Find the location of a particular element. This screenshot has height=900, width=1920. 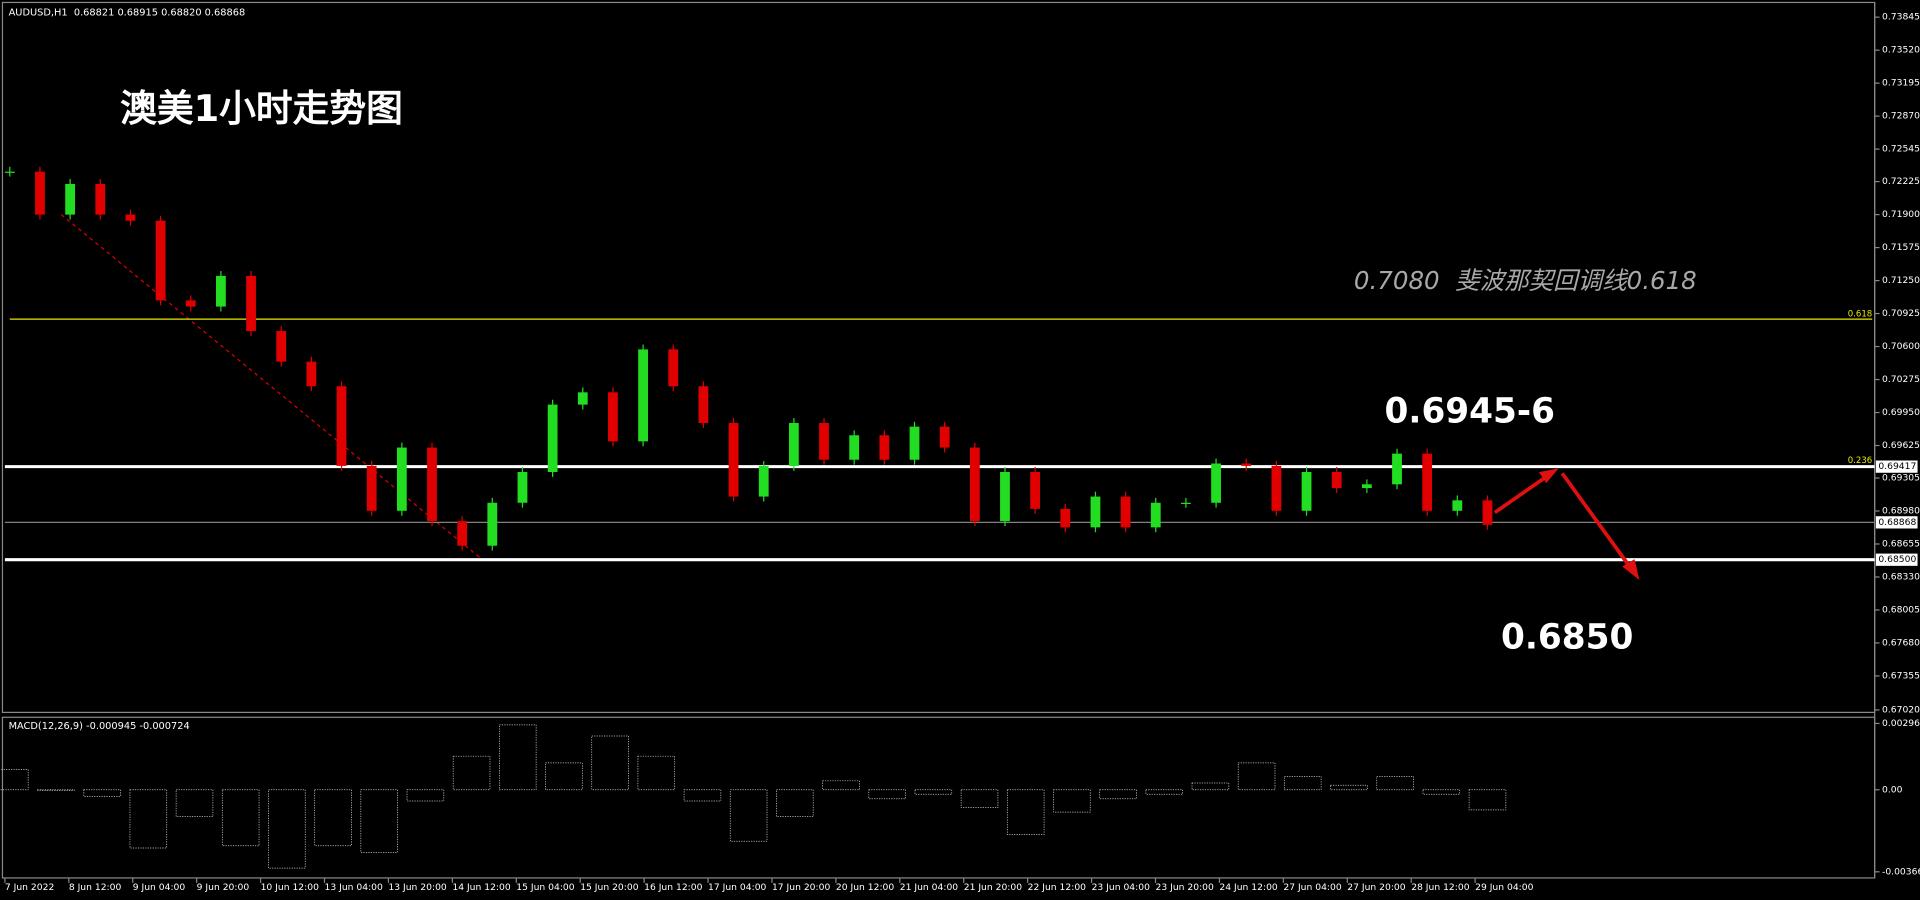

x-tick-label: 23 Jun 20:00 is located at coordinates (1185, 887).